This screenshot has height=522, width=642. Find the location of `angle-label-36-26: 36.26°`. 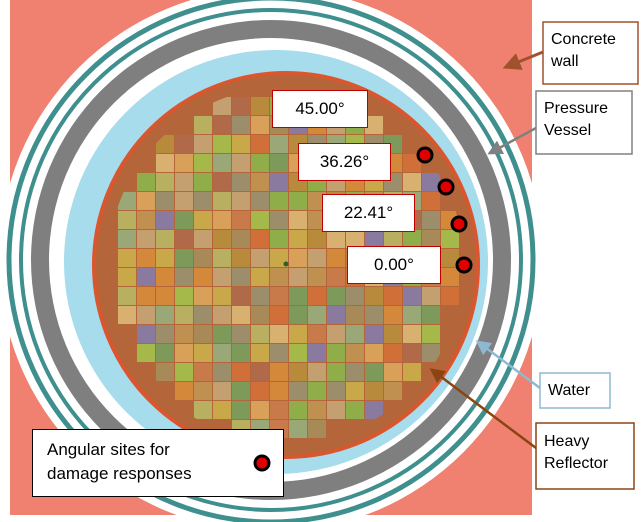

angle-label-36-26: 36.26° is located at coordinates (344, 162).